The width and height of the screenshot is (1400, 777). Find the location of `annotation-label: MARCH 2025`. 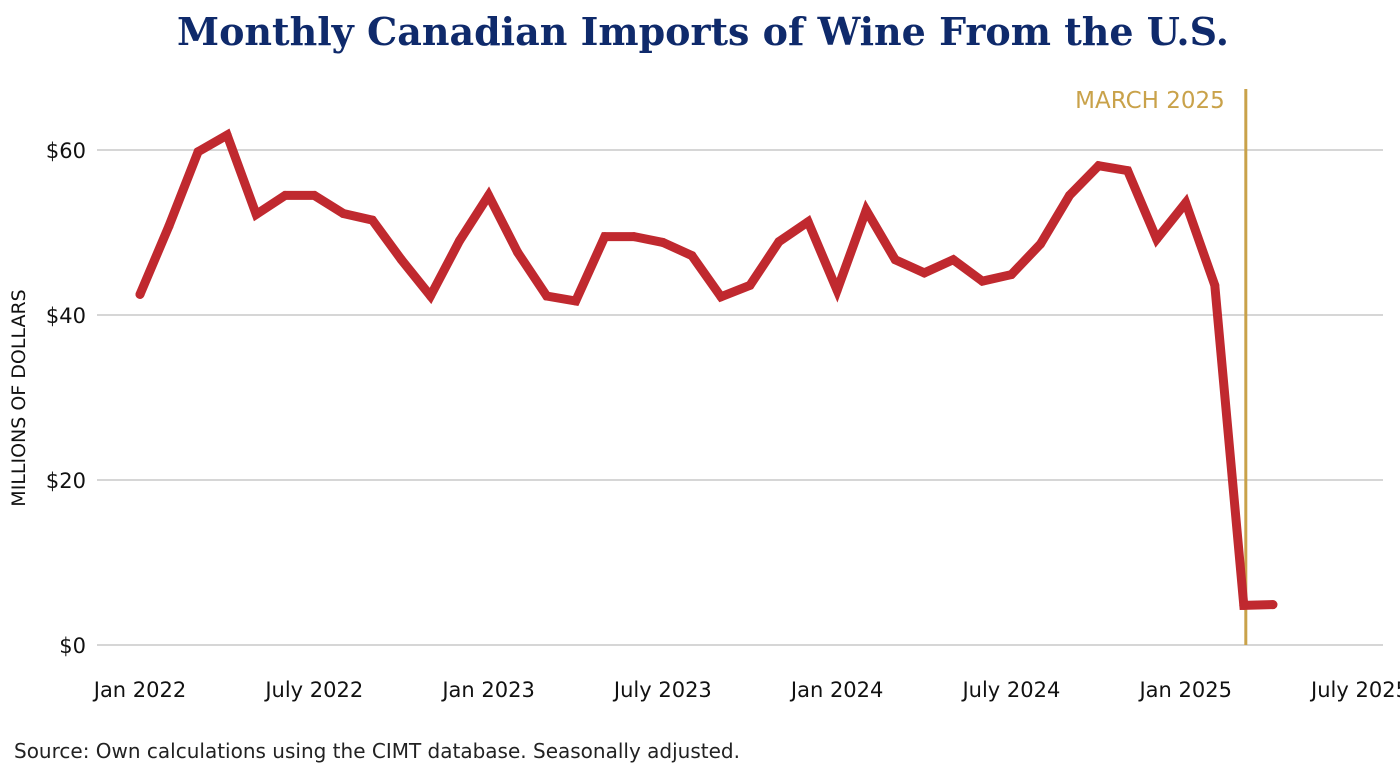

annotation-label: MARCH 2025 is located at coordinates (1150, 101).